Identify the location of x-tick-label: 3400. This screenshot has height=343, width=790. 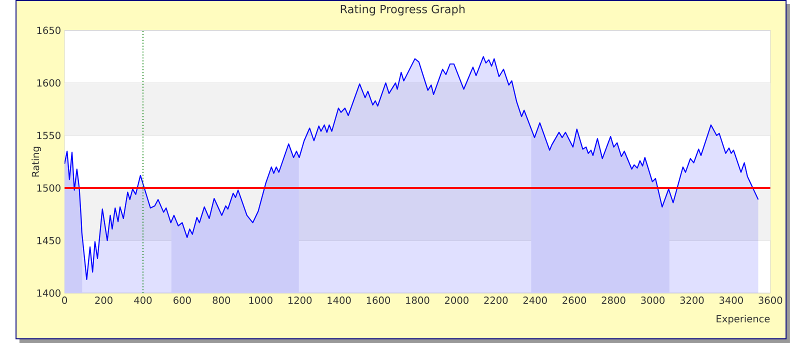
(731, 300).